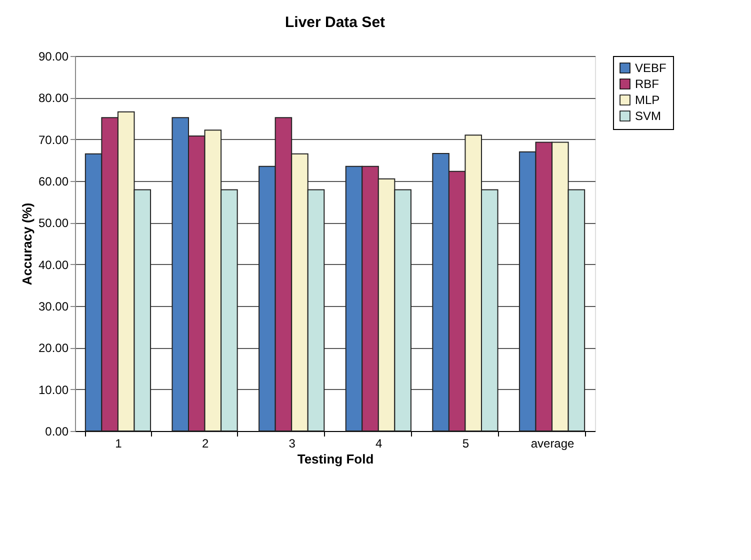 The height and width of the screenshot is (560, 751). What do you see at coordinates (26, 244) in the screenshot?
I see `y-axis-title: Accuracy (%)` at bounding box center [26, 244].